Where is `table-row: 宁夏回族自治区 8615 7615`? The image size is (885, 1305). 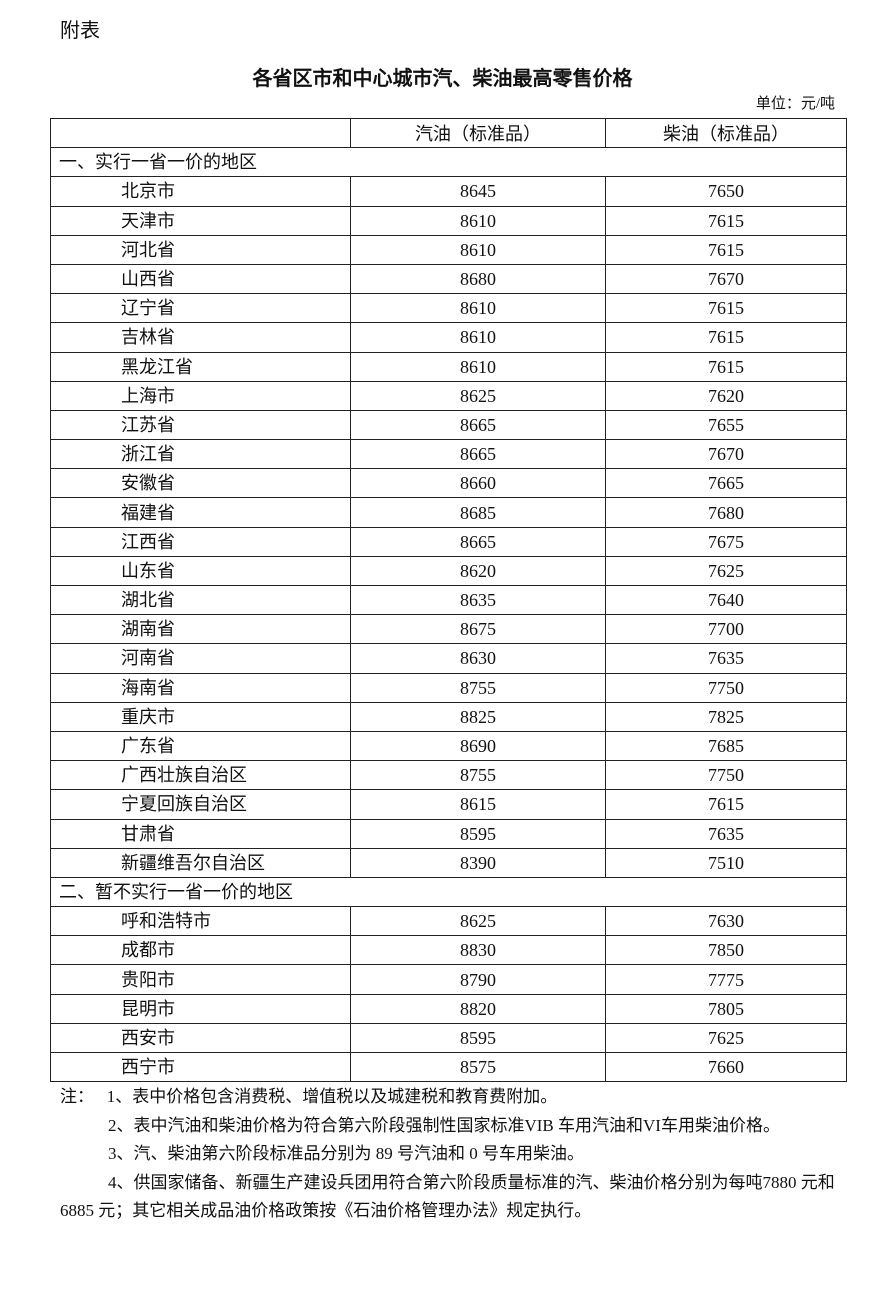 table-row: 宁夏回族自治区 8615 7615 is located at coordinates (448, 804).